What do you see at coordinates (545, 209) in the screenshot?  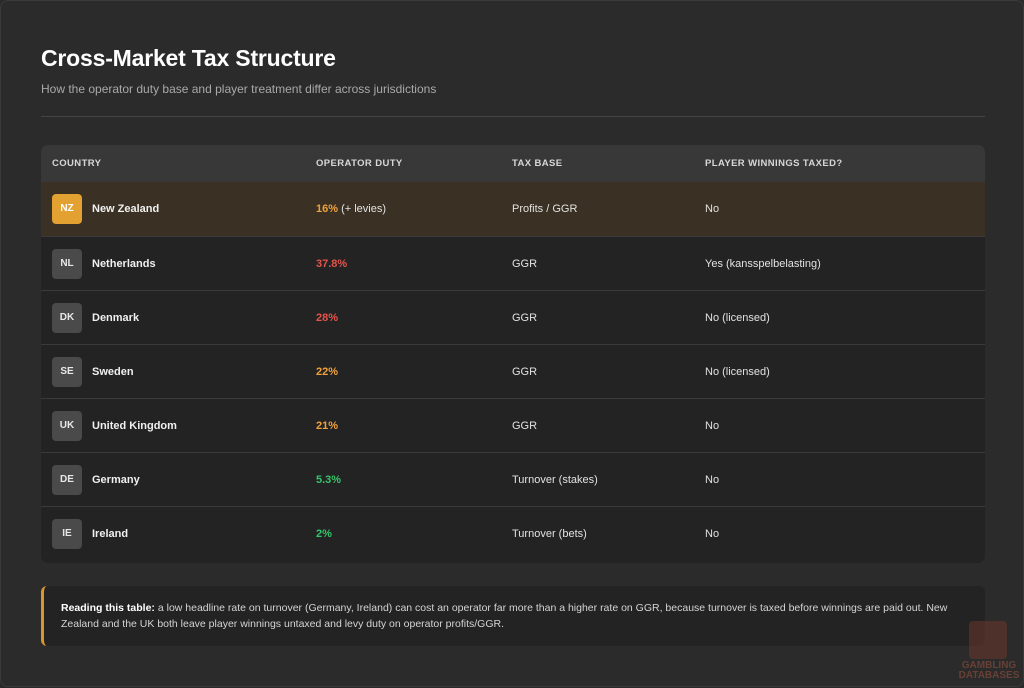 I see `tax-base: Profits / GGR` at bounding box center [545, 209].